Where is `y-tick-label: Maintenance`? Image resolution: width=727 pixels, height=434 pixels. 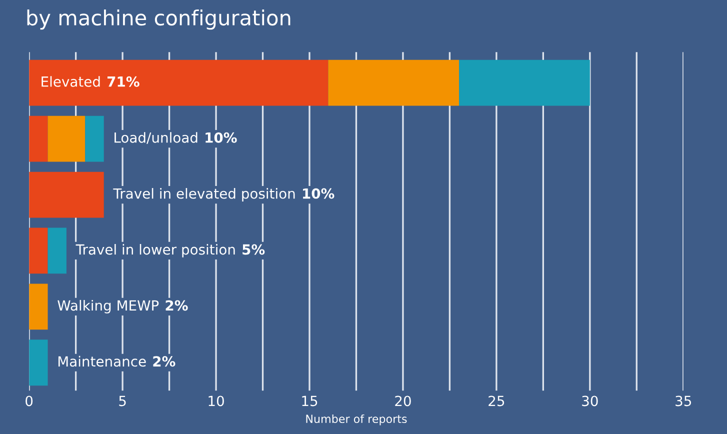 y-tick-label: Maintenance is located at coordinates (102, 361).